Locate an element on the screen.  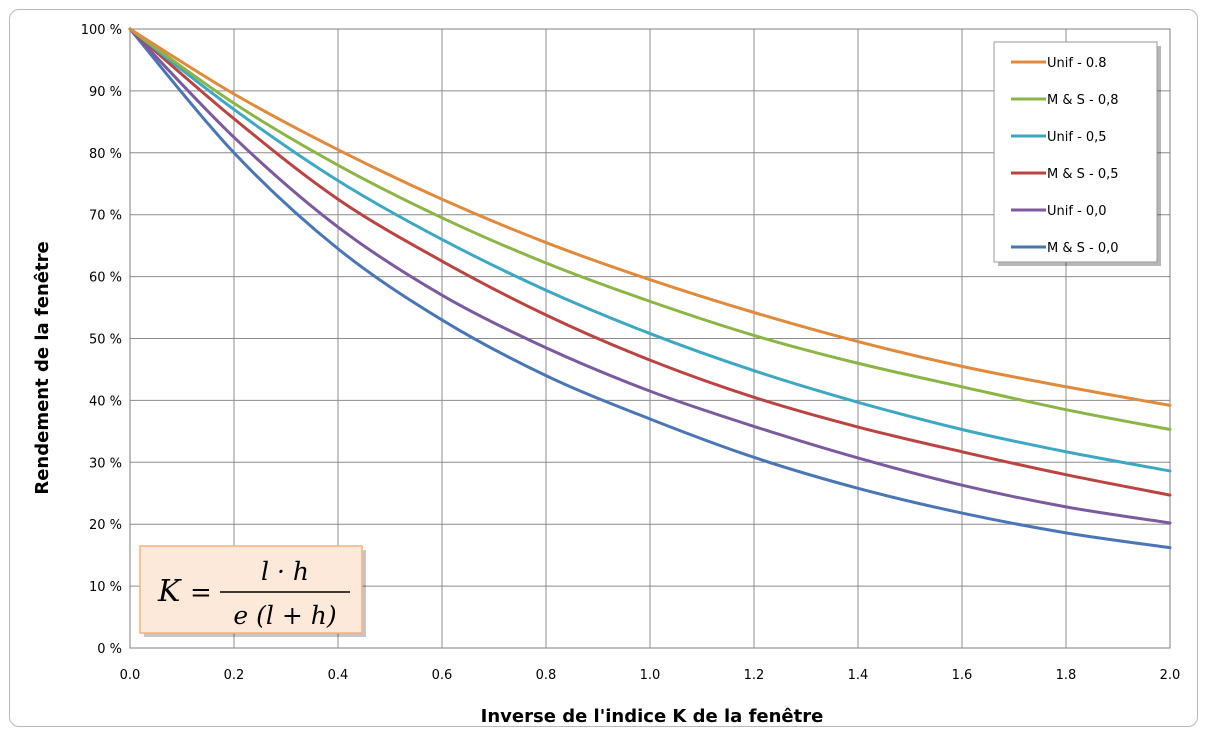
x-tick-label: 1.6 is located at coordinates (962, 675).